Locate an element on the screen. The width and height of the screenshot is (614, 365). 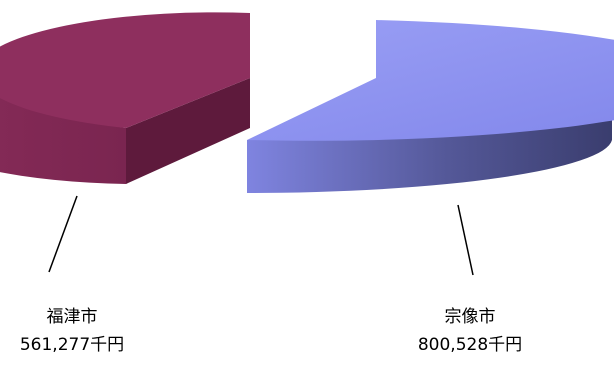
leader-line-munakata is located at coordinates (465, 240).